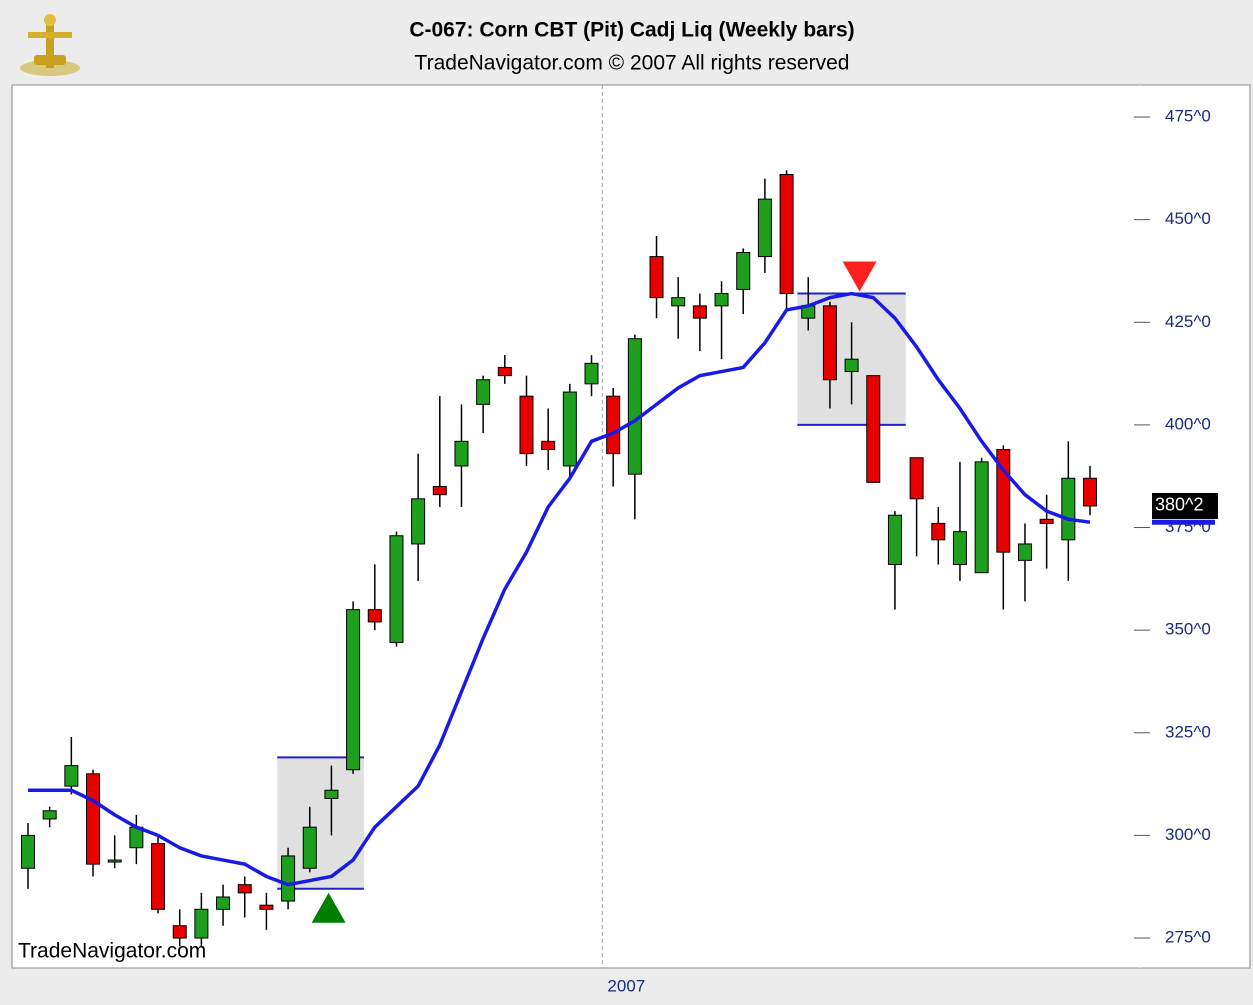 The height and width of the screenshot is (1005, 1253). Describe the element at coordinates (1188, 423) in the screenshot. I see `y-tick-label: 400^0` at that location.